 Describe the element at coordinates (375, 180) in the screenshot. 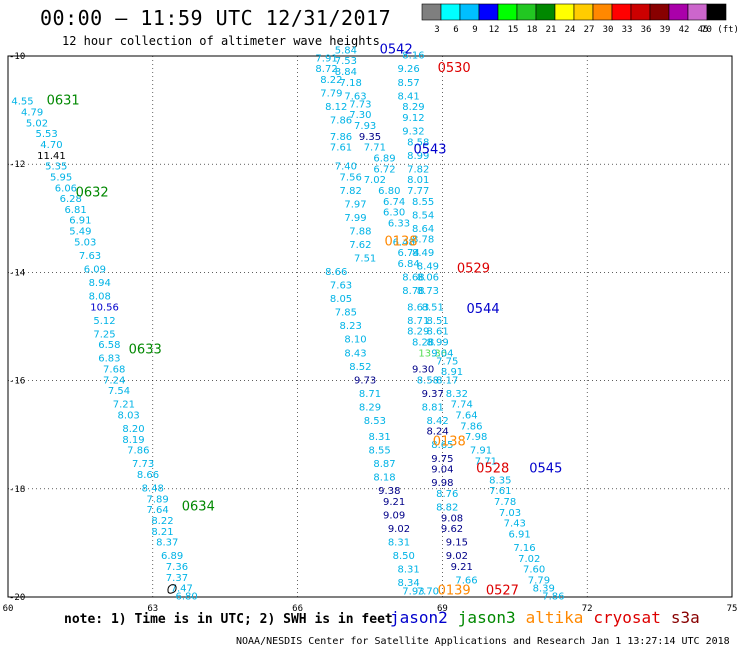

I see `wave-height-value: 7.02` at that location.